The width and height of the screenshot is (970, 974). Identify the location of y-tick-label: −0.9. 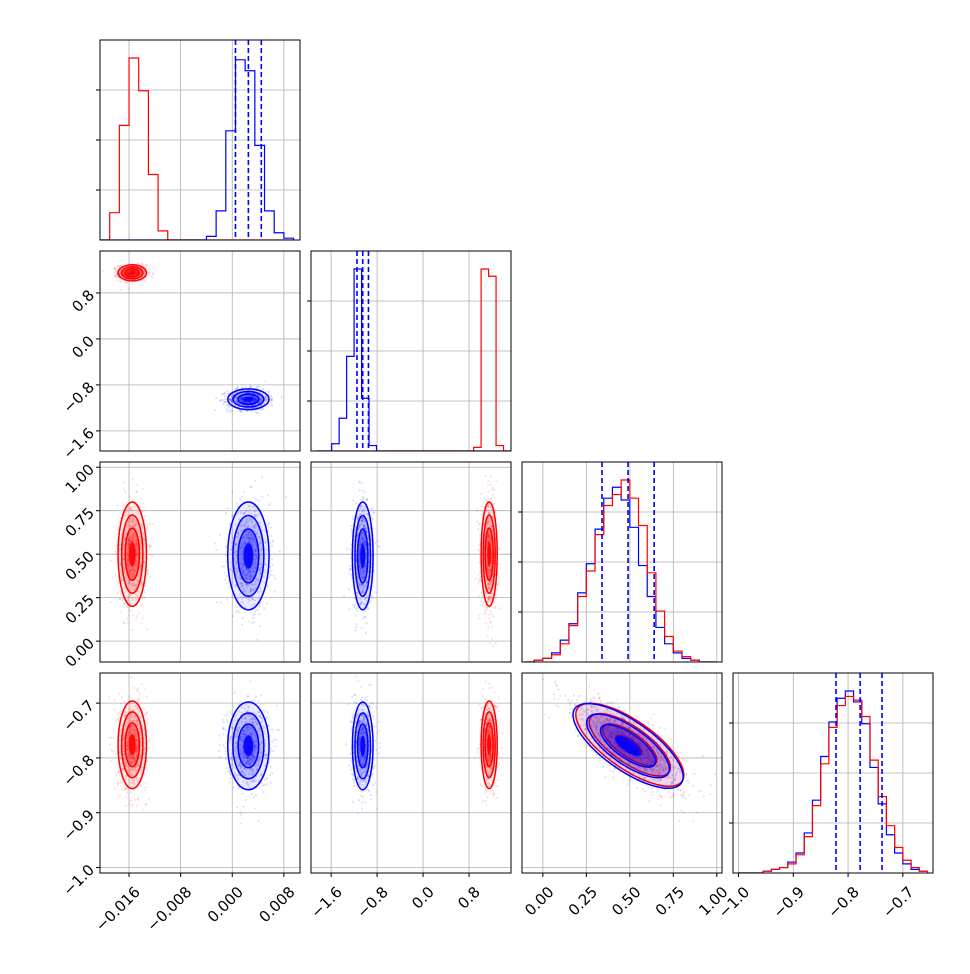
(79, 825).